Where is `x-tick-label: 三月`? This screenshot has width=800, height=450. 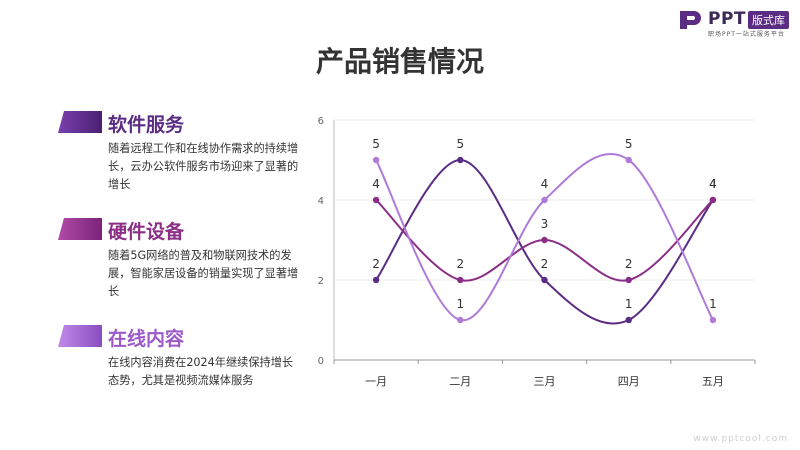
x-tick-label: 三月 is located at coordinates (545, 381).